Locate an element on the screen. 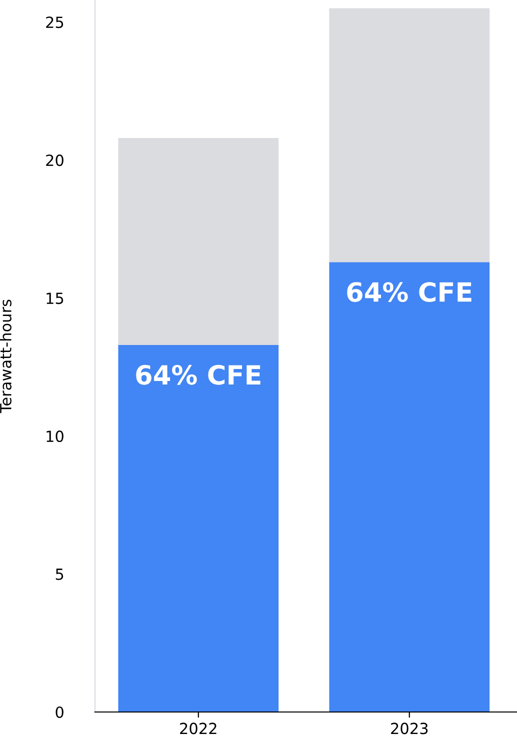  y-tick-label: 10 is located at coordinates (55, 436).